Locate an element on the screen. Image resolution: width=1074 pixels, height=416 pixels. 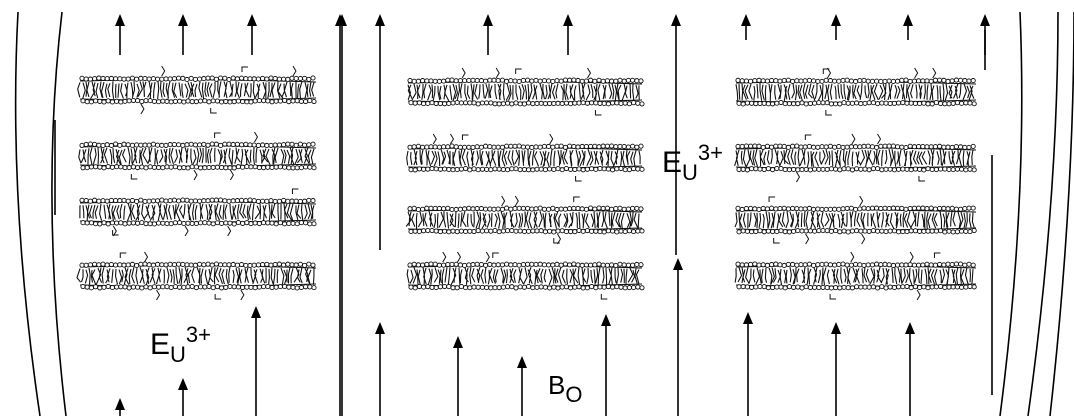
field-line-left-outer is located at coordinates (27, 213).